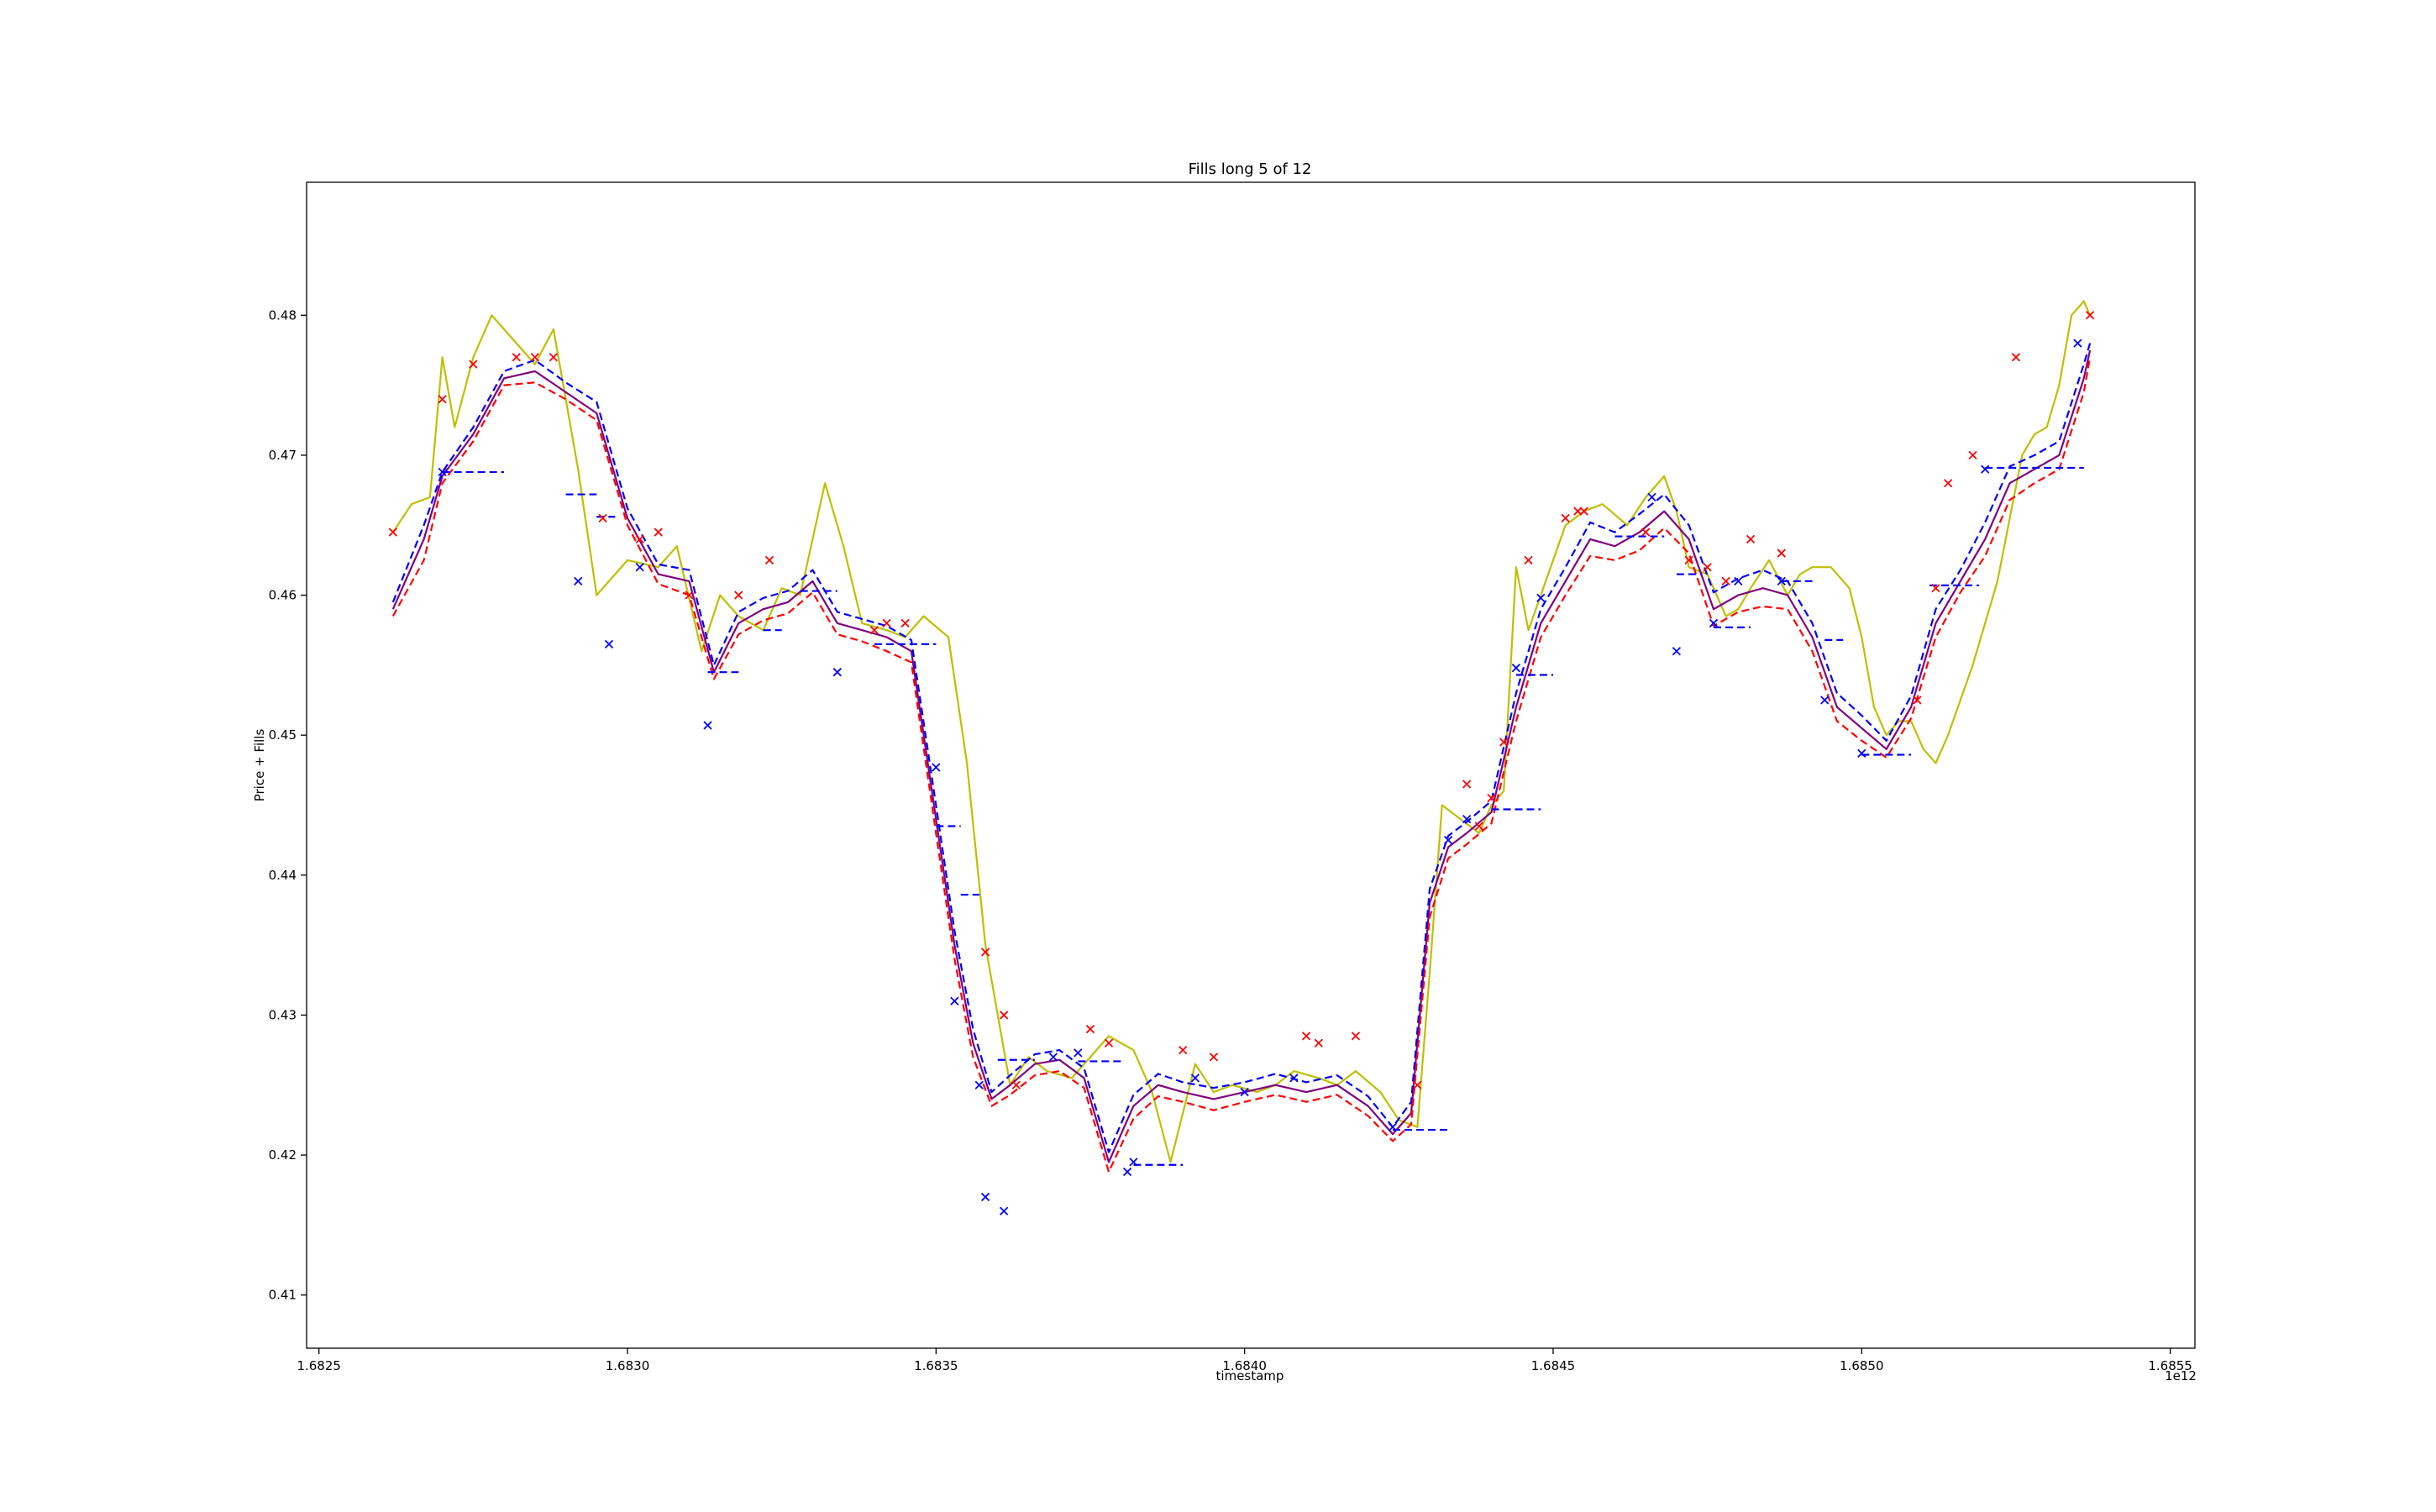 This screenshot has width=2436, height=1512. Describe the element at coordinates (1244, 1365) in the screenshot. I see `x-tick-label: 1.6840` at that location.